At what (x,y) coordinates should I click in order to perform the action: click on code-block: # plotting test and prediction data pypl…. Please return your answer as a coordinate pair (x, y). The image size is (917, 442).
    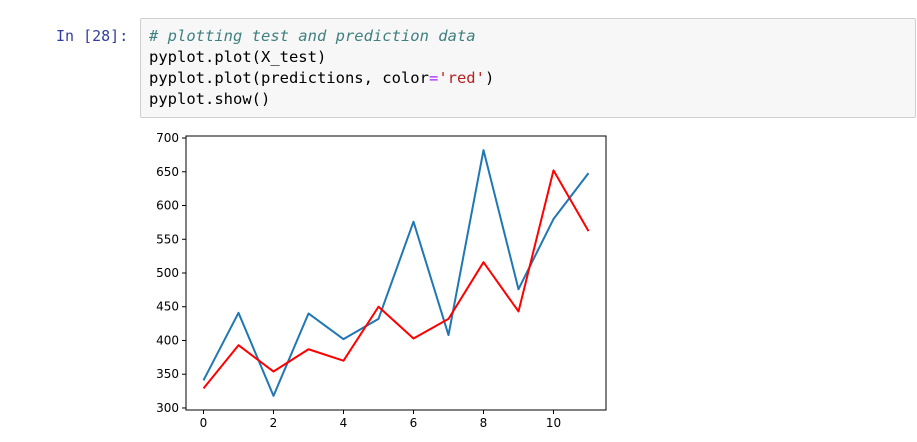
    Looking at the image, I should click on (321, 68).